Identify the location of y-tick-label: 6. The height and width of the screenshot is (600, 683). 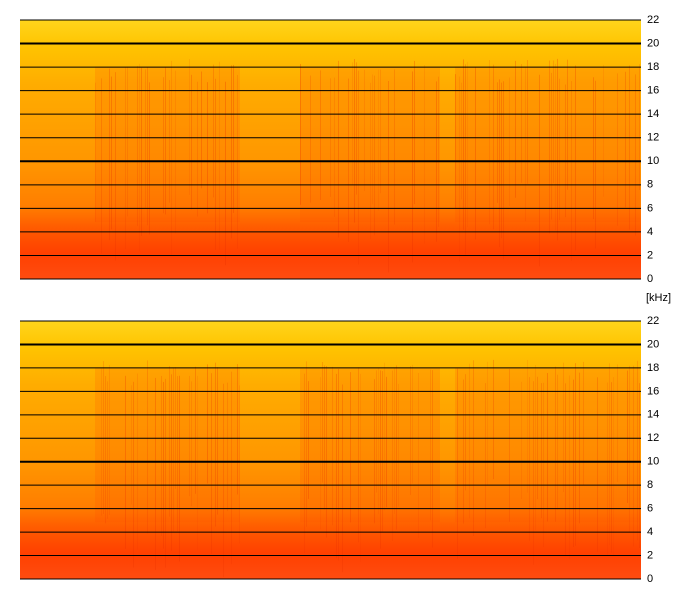
(650, 509).